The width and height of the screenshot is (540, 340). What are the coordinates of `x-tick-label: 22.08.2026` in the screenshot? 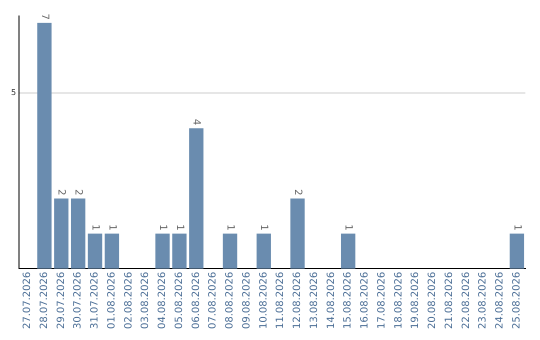 It's located at (466, 301).